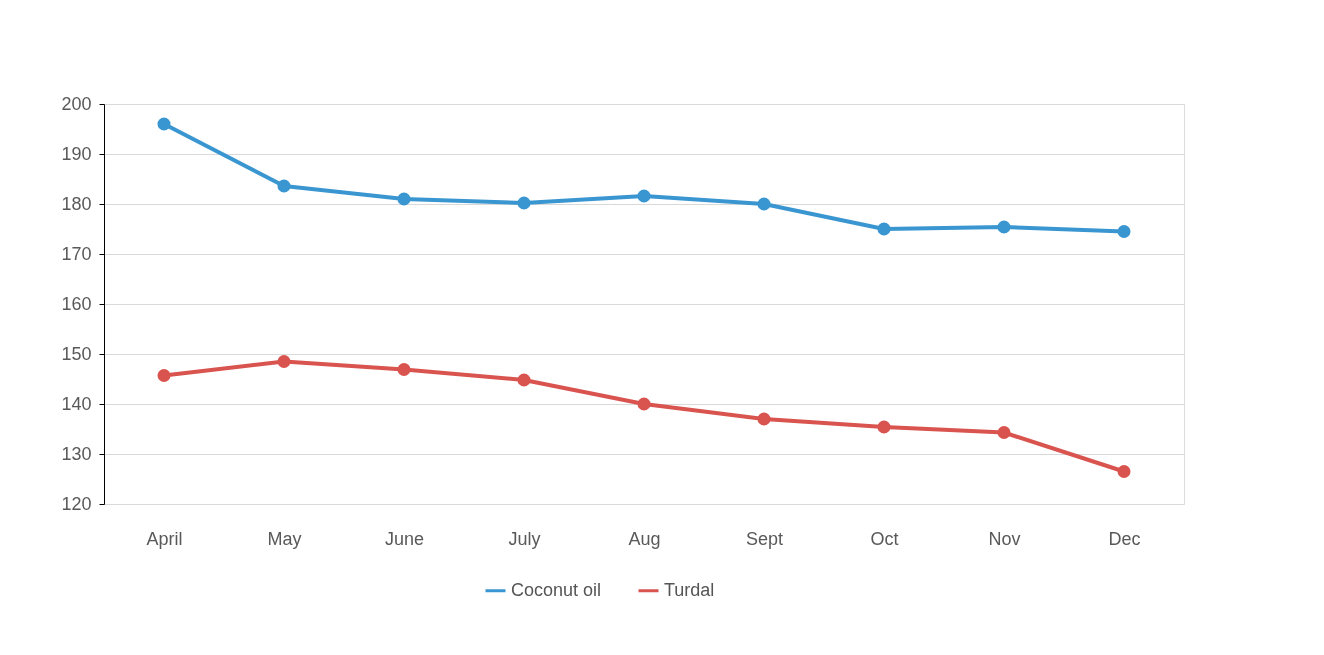  Describe the element at coordinates (764, 538) in the screenshot. I see `x-tick-label: Sept` at that location.